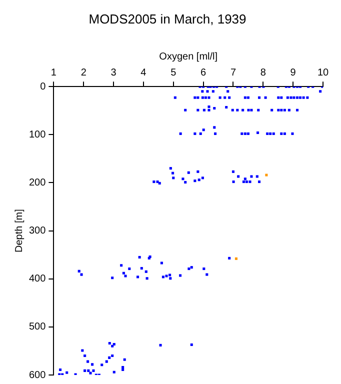 Image resolution: width=341 pixels, height=384 pixels. Describe the element at coordinates (37, 375) in the screenshot. I see `y-tick-label: 600` at that location.